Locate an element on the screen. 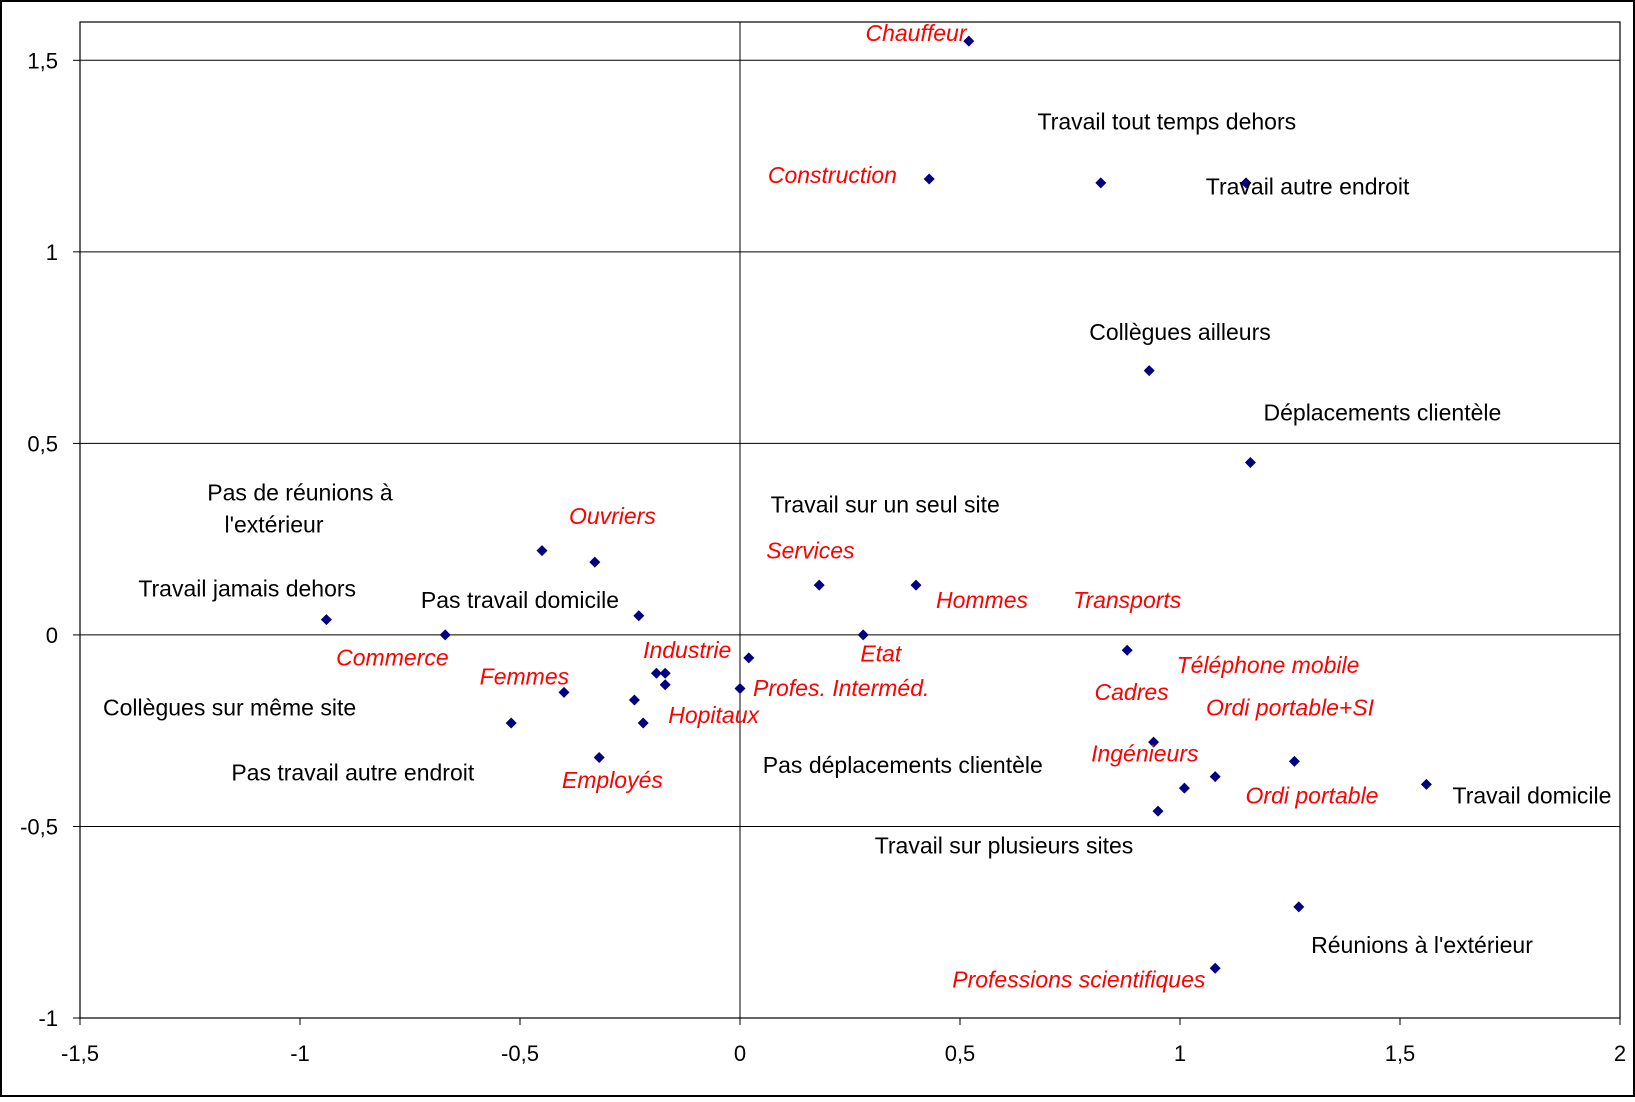 The height and width of the screenshot is (1102, 1635). supplementary-point-label: Industrie is located at coordinates (687, 650).